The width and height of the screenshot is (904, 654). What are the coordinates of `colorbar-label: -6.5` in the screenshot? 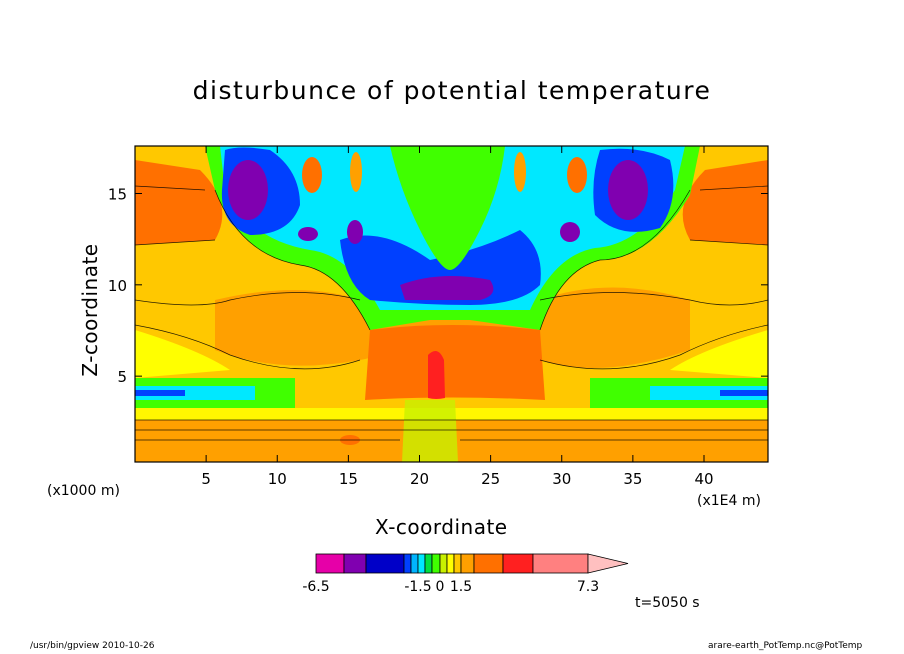 It's located at (315, 587).